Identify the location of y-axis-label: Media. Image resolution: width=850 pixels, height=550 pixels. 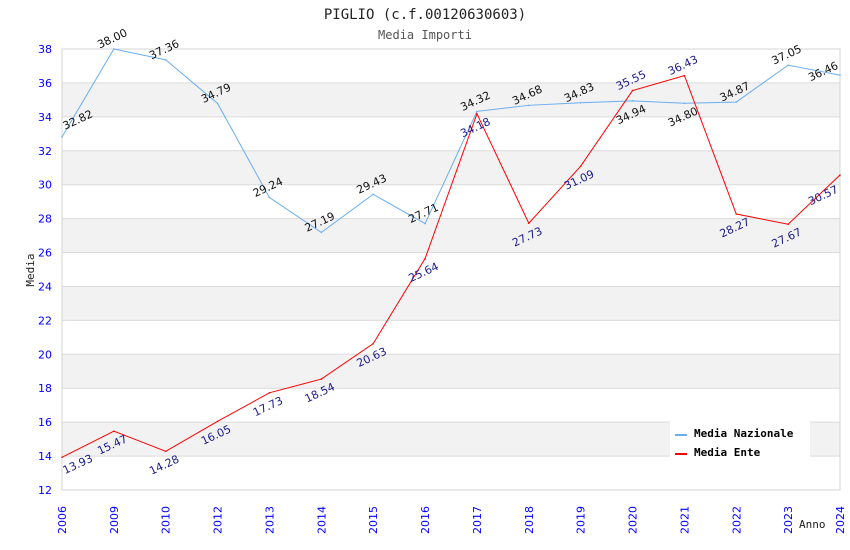
(30, 269).